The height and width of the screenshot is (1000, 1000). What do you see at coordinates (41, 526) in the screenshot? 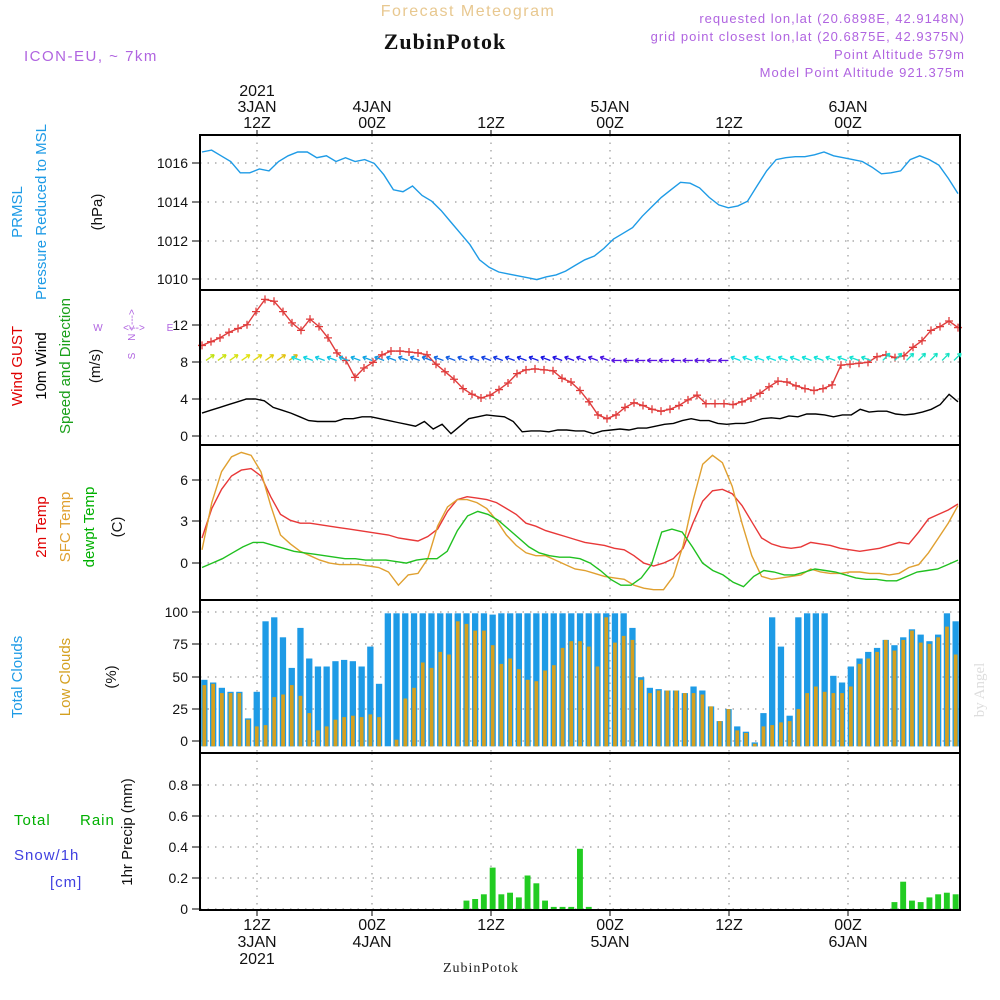
I see `axis-label: 2m Temp` at bounding box center [41, 526].